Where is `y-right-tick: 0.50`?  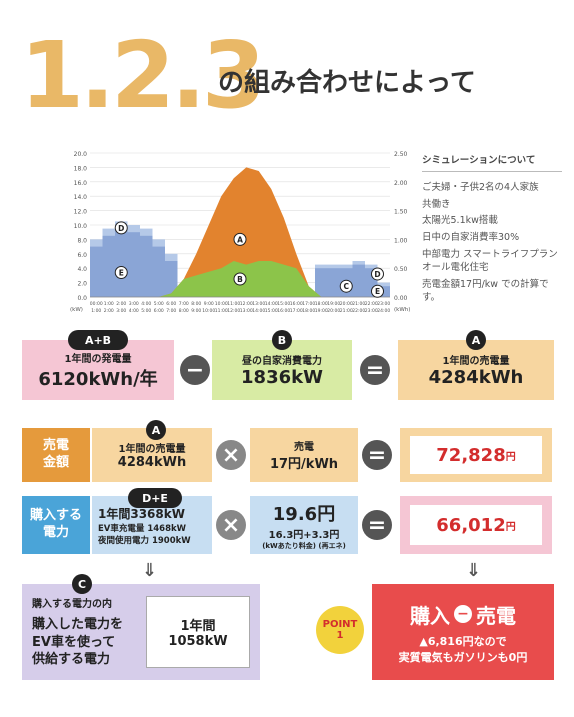
y-right-tick: 0.50 is located at coordinates (401, 269).